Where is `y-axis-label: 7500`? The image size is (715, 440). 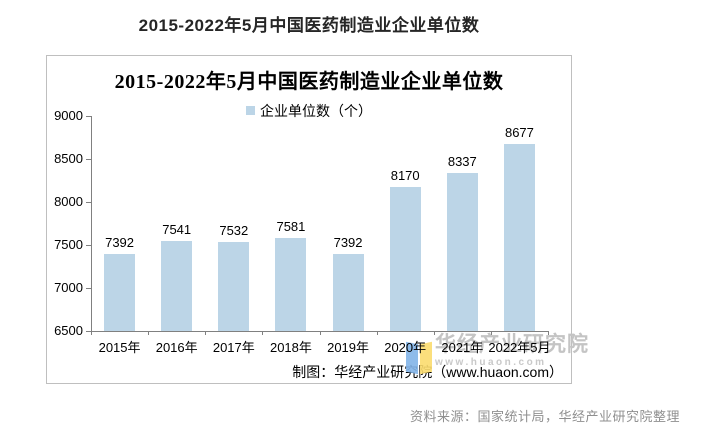
y-axis-label: 7500 is located at coordinates (68, 244).